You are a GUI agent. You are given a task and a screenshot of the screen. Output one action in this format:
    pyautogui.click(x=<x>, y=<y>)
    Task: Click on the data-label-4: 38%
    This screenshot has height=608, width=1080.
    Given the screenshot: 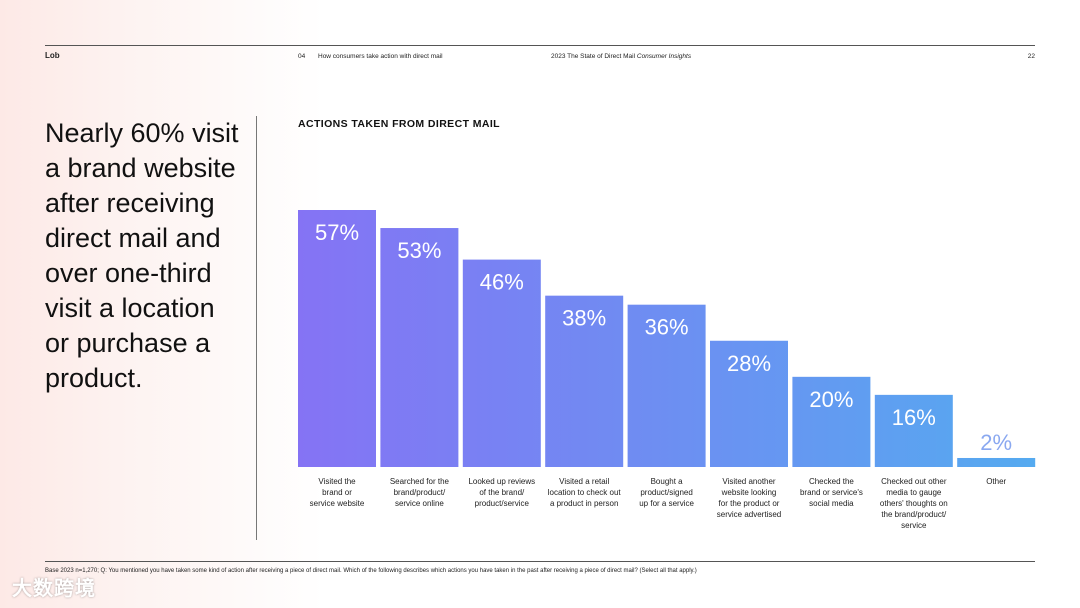 What is the action you would take?
    pyautogui.click(x=584, y=318)
    